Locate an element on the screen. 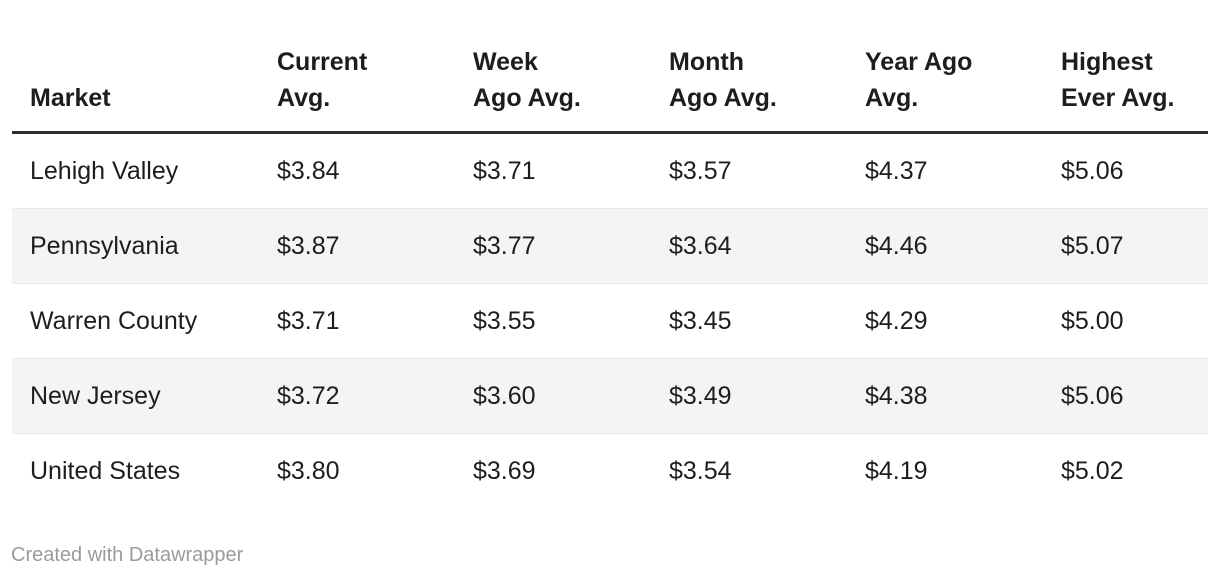 Image resolution: width=1220 pixels, height=582 pixels. table-row: Pennsylvania $3.87 $3.77 $3.64 $4.46 $5.07 is located at coordinates (610, 246).